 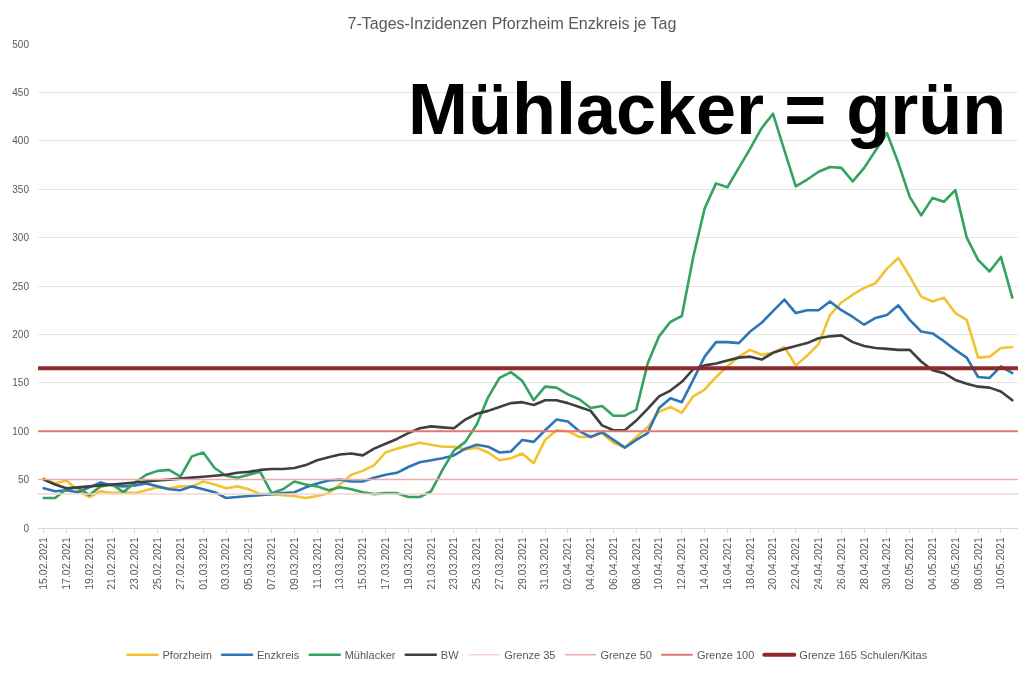 What do you see at coordinates (704, 563) in the screenshot?
I see `x-tick-label: 14.04.2021` at bounding box center [704, 563].